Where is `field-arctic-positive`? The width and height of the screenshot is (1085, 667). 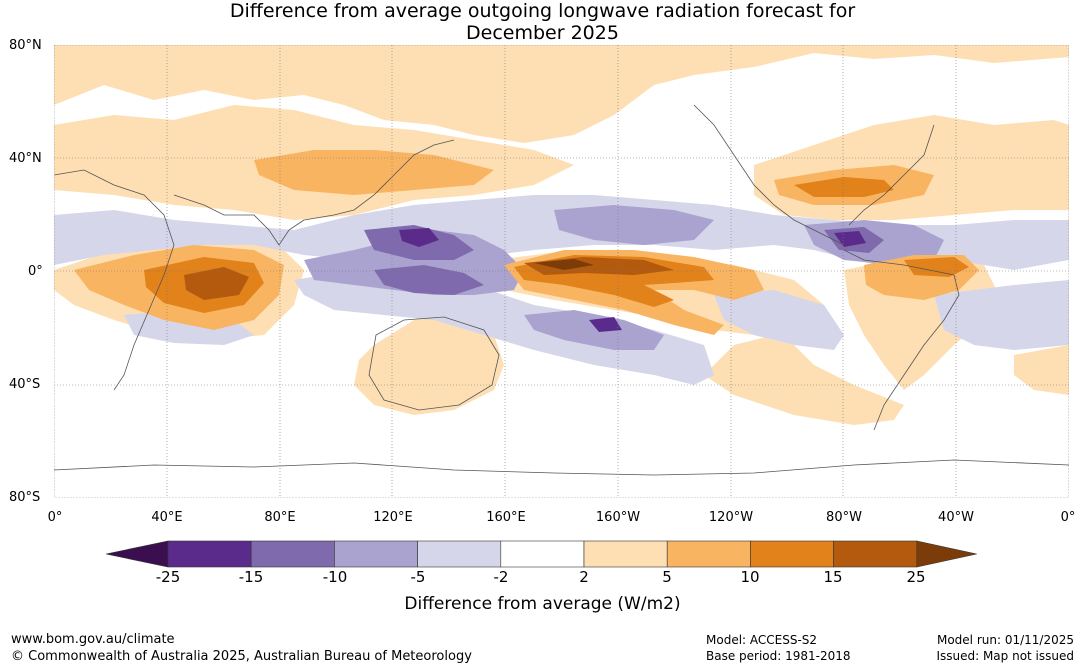
field-arctic-positive is located at coordinates (561, 94).